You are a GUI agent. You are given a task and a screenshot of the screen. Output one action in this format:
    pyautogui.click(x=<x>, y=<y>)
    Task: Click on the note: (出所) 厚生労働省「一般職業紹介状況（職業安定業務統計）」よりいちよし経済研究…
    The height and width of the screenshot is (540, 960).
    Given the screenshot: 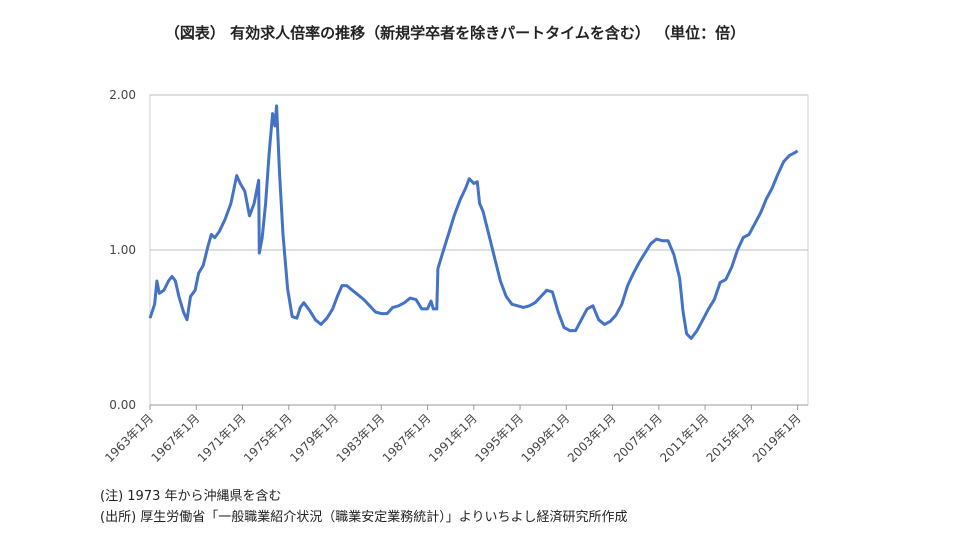 What is the action you would take?
    pyautogui.click(x=364, y=517)
    